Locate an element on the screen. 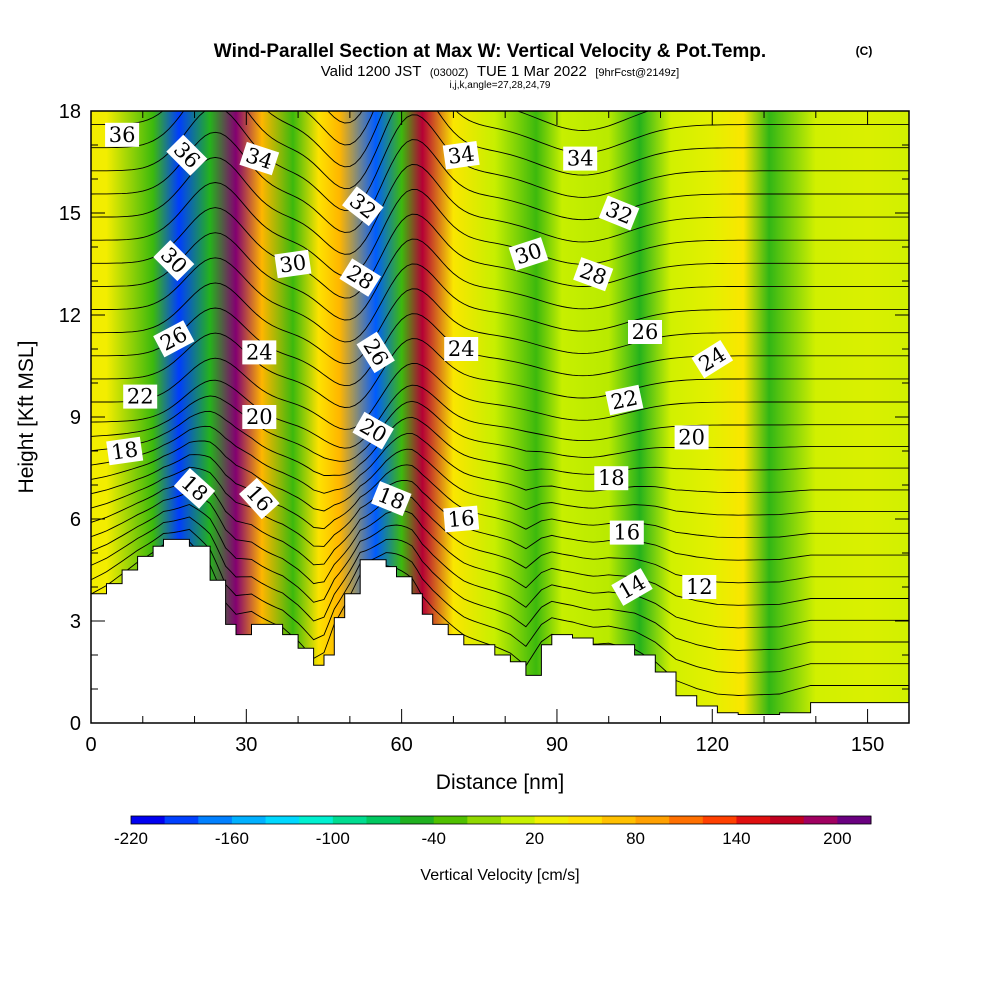  y-tick-label: 9 is located at coordinates (75, 418).